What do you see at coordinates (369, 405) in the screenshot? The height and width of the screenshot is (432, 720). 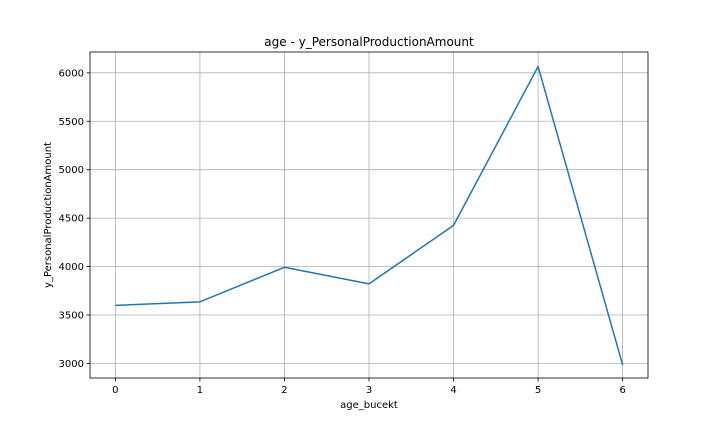 I see `x-axis-label: age_bucekt` at bounding box center [369, 405].